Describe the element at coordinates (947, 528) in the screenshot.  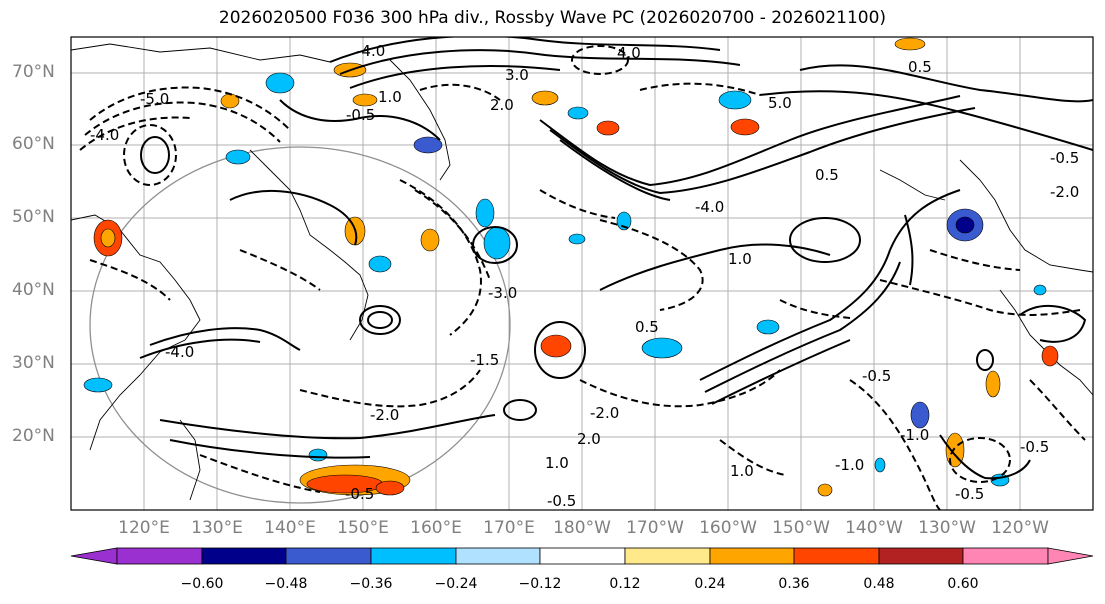
I see `lon-label: 130°W` at that location.